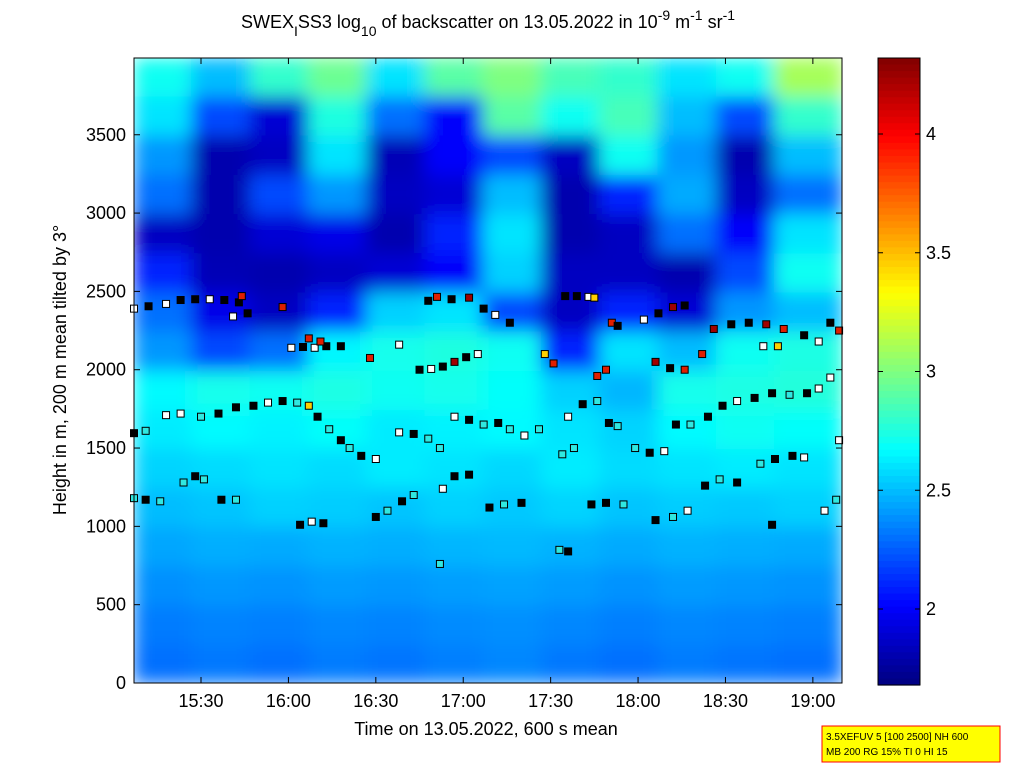 This screenshot has width=1023, height=767. I want to click on y-tick-label: 3500, so click(106, 135).